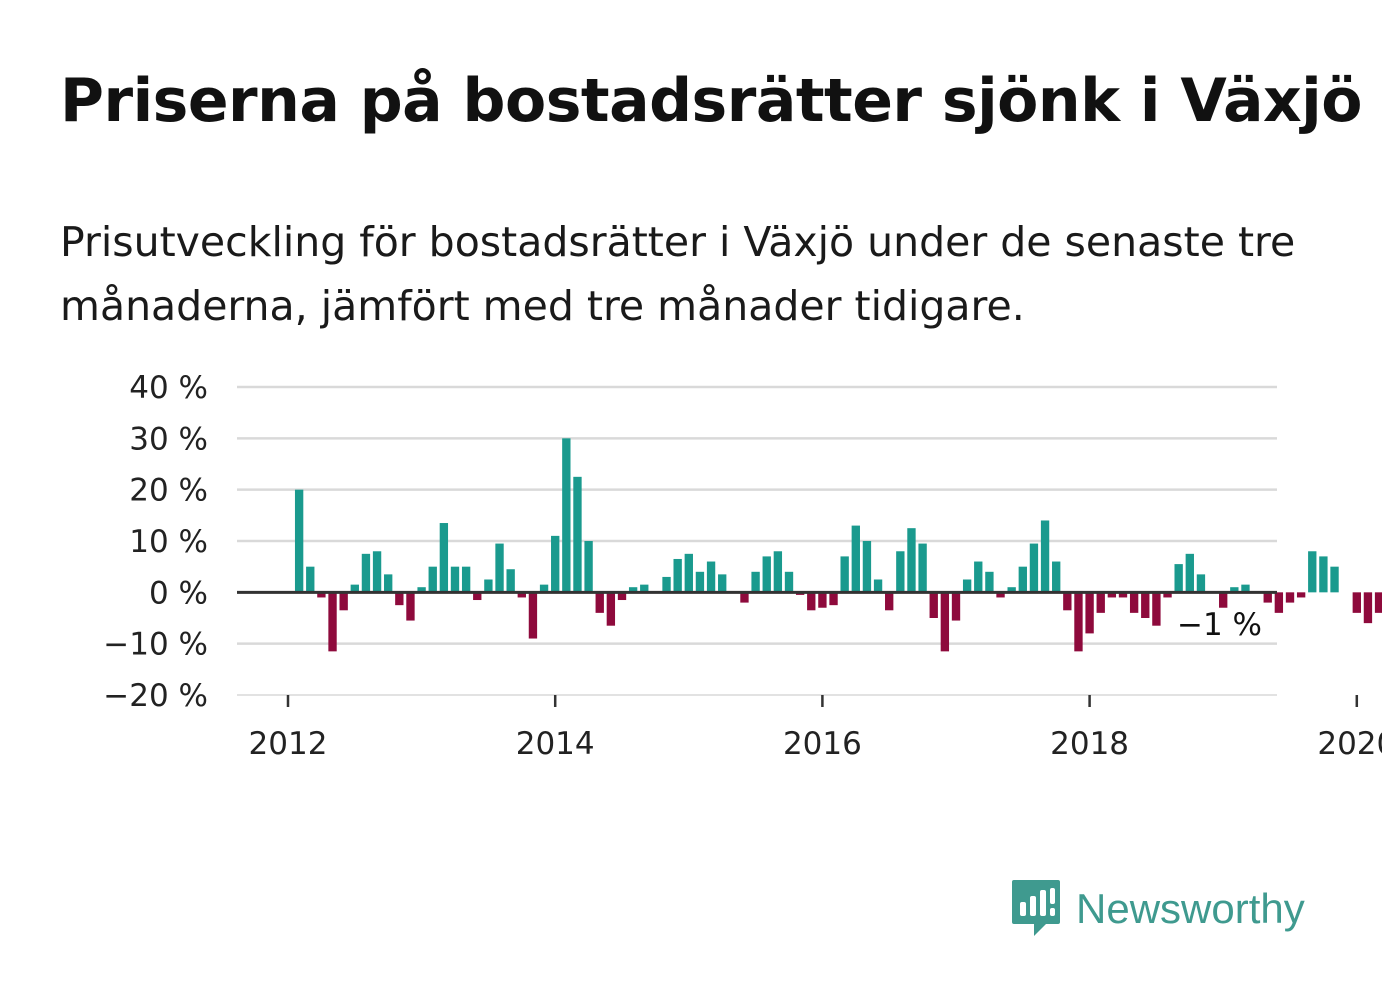  I want to click on x-tick-label: 2018, so click(1089, 744).